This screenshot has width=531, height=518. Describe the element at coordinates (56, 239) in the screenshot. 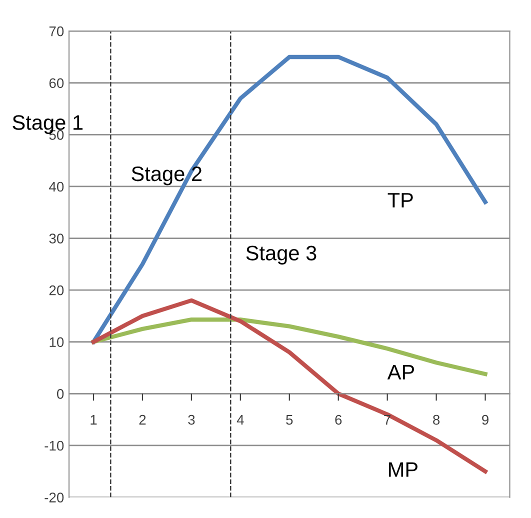

I see `y-tick-label: 30` at that location.